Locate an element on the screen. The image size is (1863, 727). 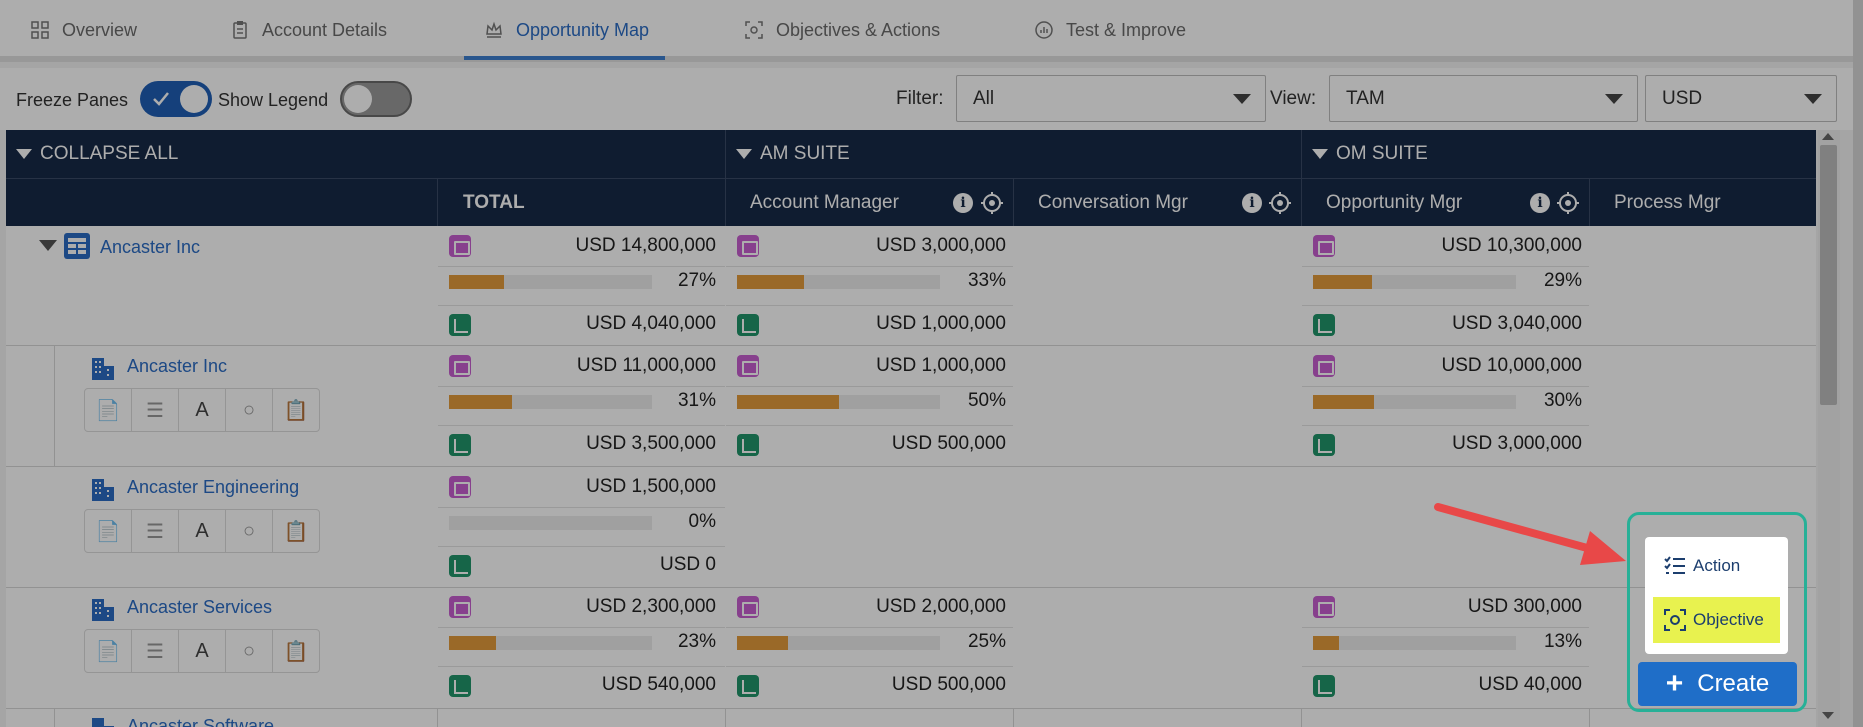
account-link: Ancaster Software is located at coordinates (201, 721).